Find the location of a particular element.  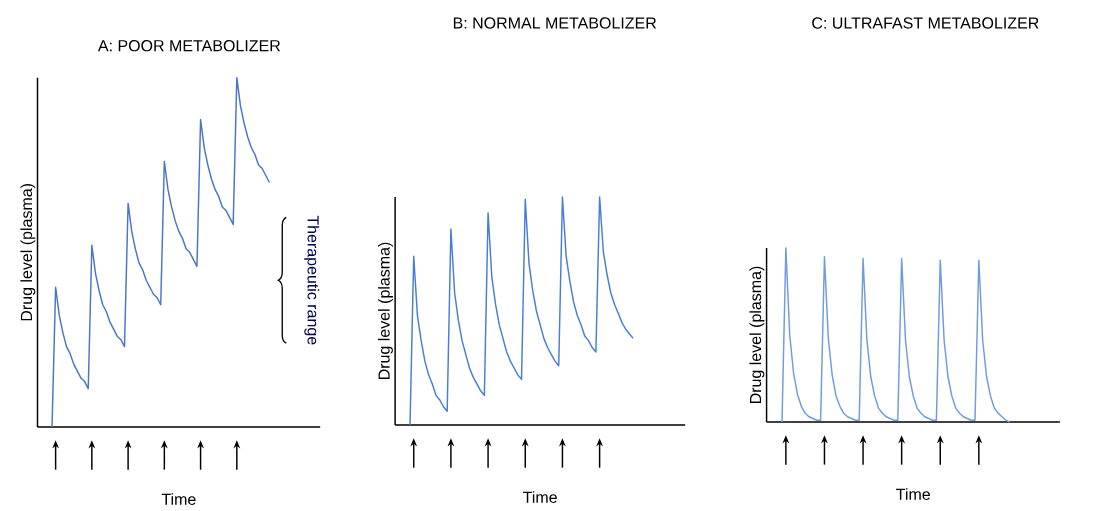

chart-title: A: POOR METABOLIZER is located at coordinates (189, 46).